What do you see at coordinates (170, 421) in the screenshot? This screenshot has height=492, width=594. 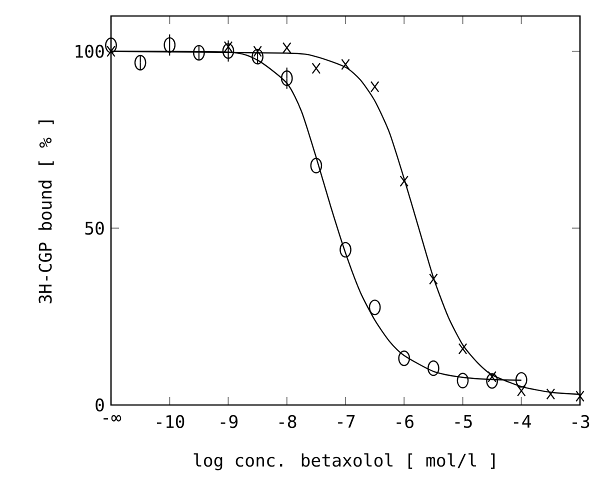 I see `x-tick-label: -10` at bounding box center [170, 421].